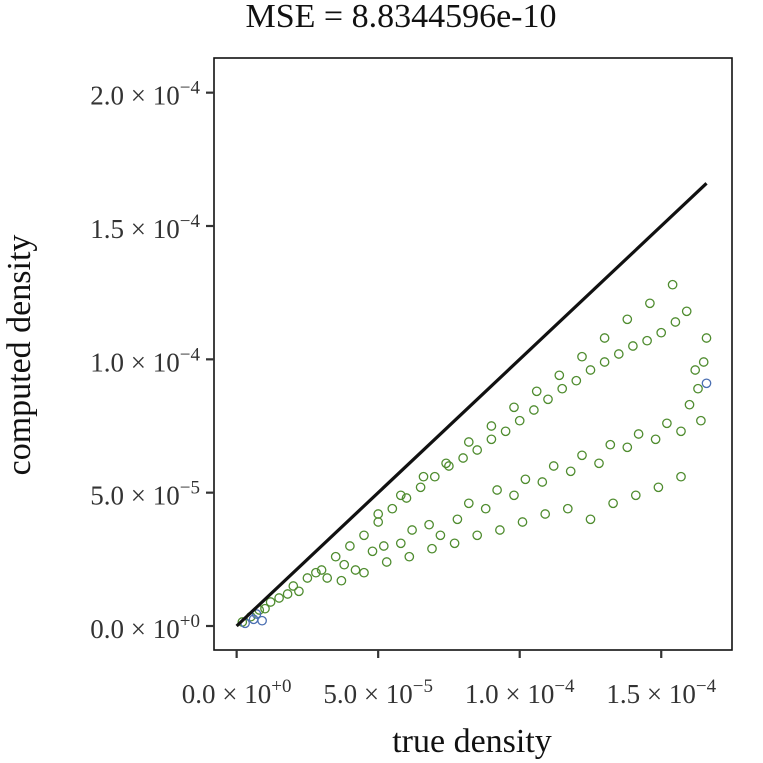 This screenshot has width=763, height=763. Describe the element at coordinates (145, 360) in the screenshot. I see `y-tick-label: 1.0 × 10⁻⁴` at that location.